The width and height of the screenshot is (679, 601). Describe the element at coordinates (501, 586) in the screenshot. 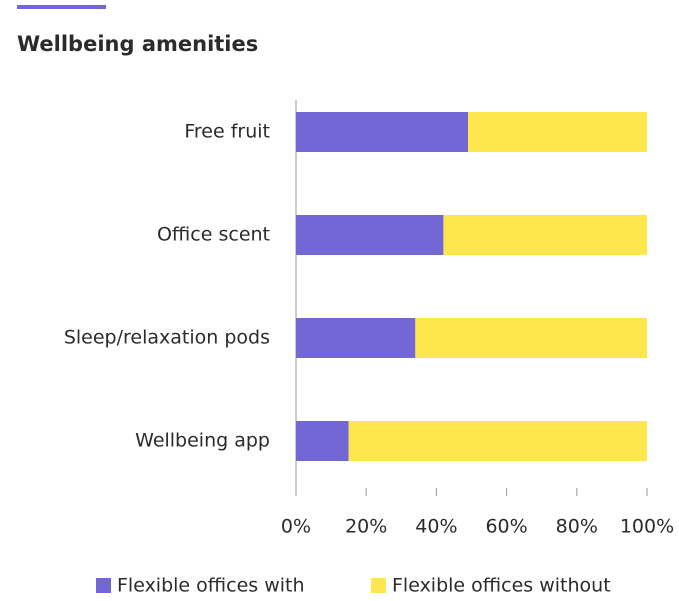

I see `legend-label: Flexible offices without` at that location.